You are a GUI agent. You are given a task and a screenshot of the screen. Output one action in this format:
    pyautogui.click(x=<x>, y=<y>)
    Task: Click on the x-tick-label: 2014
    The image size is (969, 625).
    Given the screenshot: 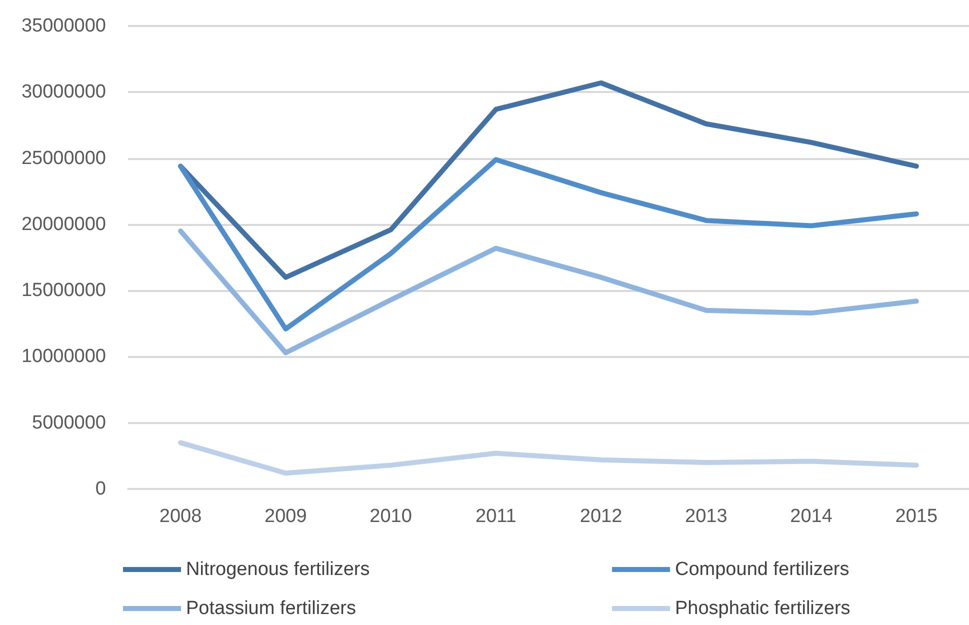 What is the action you would take?
    pyautogui.click(x=811, y=516)
    